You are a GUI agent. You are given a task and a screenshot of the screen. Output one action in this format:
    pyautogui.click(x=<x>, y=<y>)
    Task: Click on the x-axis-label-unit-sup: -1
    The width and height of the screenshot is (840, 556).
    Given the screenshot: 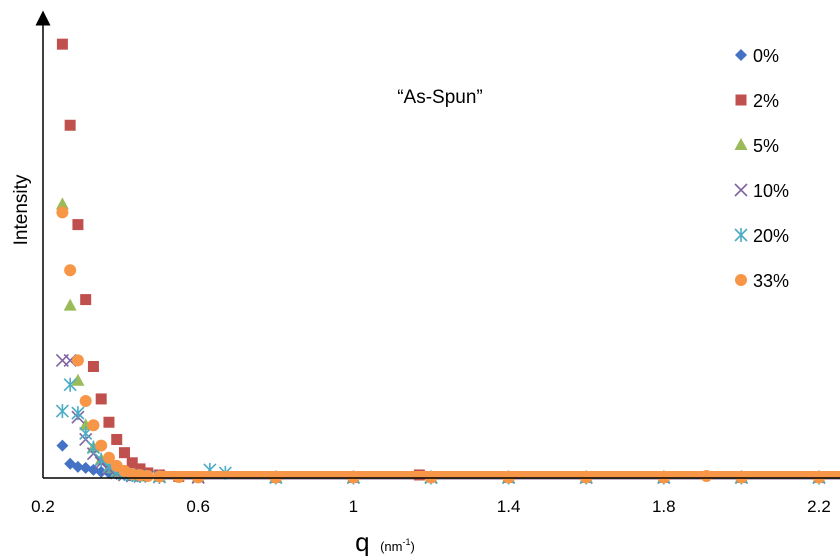 What is the action you would take?
    pyautogui.click(x=406, y=542)
    